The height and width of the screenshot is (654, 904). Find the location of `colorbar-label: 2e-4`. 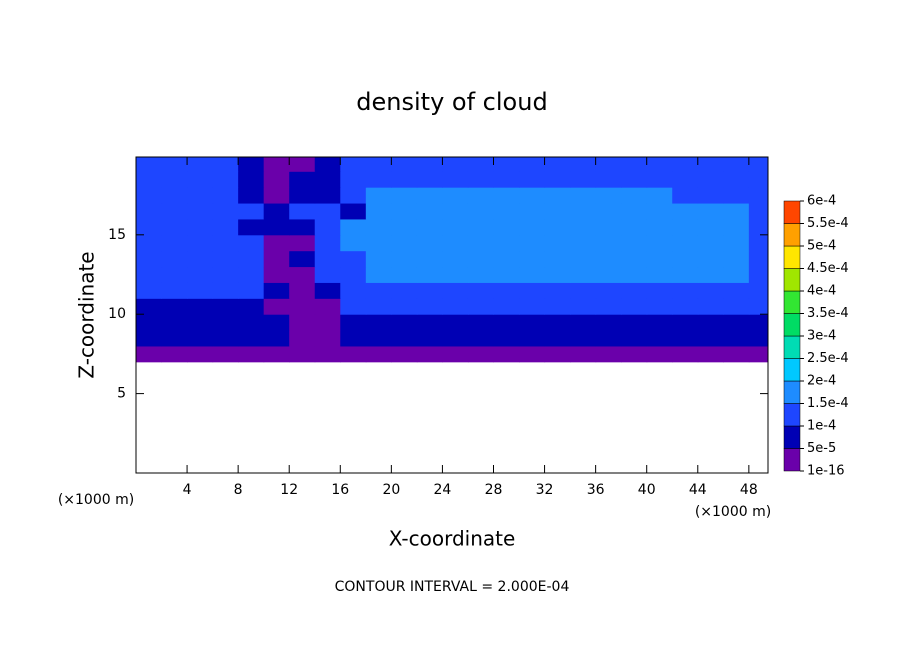

colorbar-label: 2e-4 is located at coordinates (821, 381).